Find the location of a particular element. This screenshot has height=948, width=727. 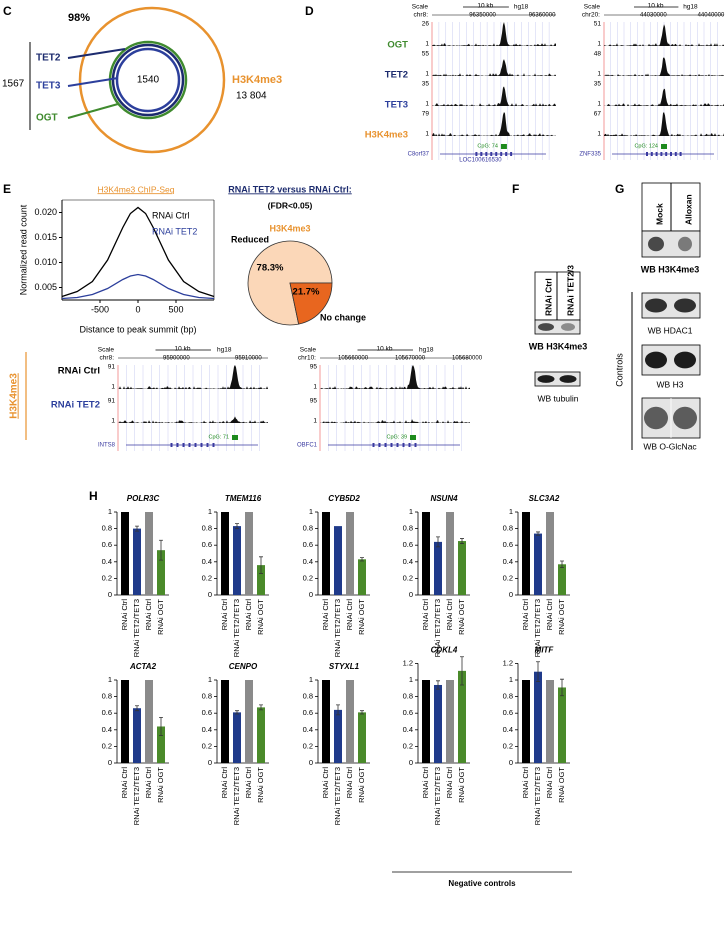

y-tick-label: 1.2 is located at coordinates (408, 662).